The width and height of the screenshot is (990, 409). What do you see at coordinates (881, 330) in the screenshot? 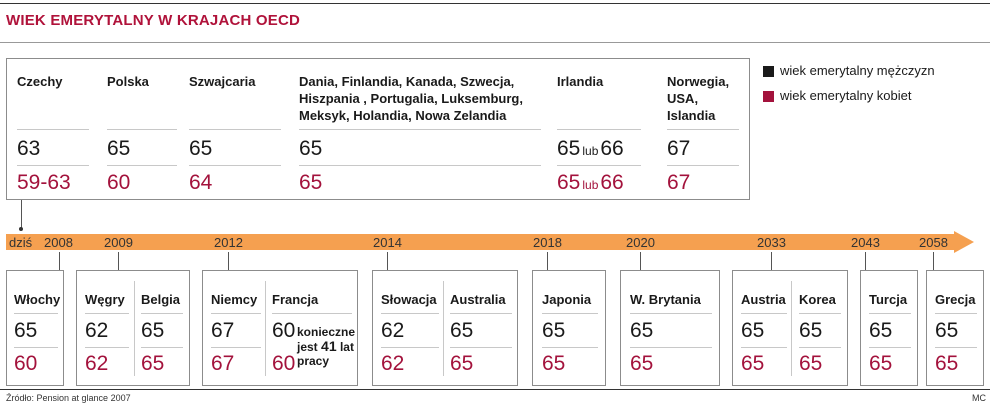
I see `country-turcja-men: 65` at bounding box center [881, 330].